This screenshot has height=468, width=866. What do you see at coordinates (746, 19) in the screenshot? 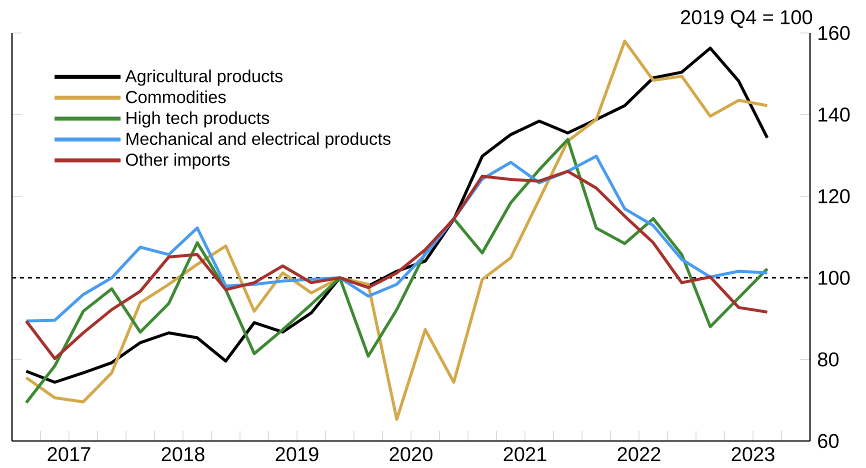
I see `y-axis-title: 2019 Q4 = 100` at bounding box center [746, 19].